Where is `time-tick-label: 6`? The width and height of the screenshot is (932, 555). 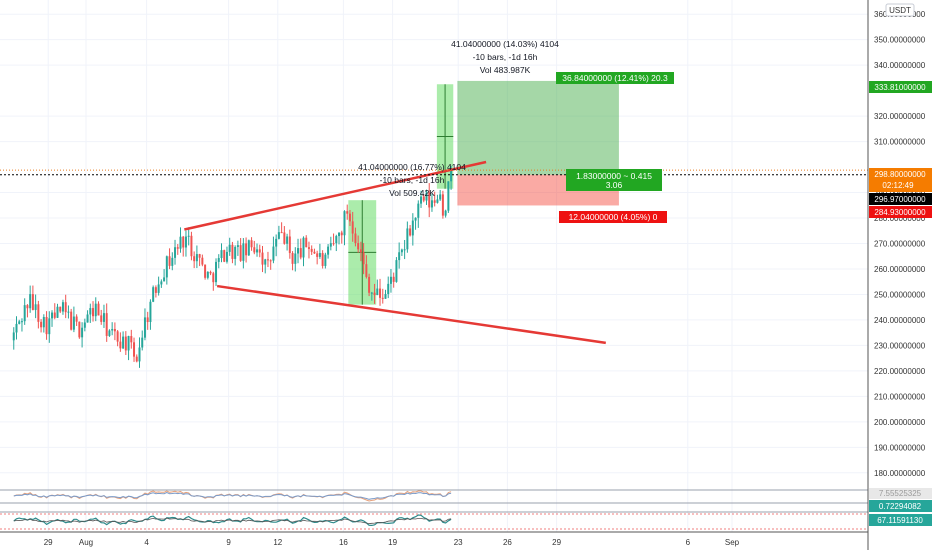 time-tick-label: 6 is located at coordinates (688, 542).